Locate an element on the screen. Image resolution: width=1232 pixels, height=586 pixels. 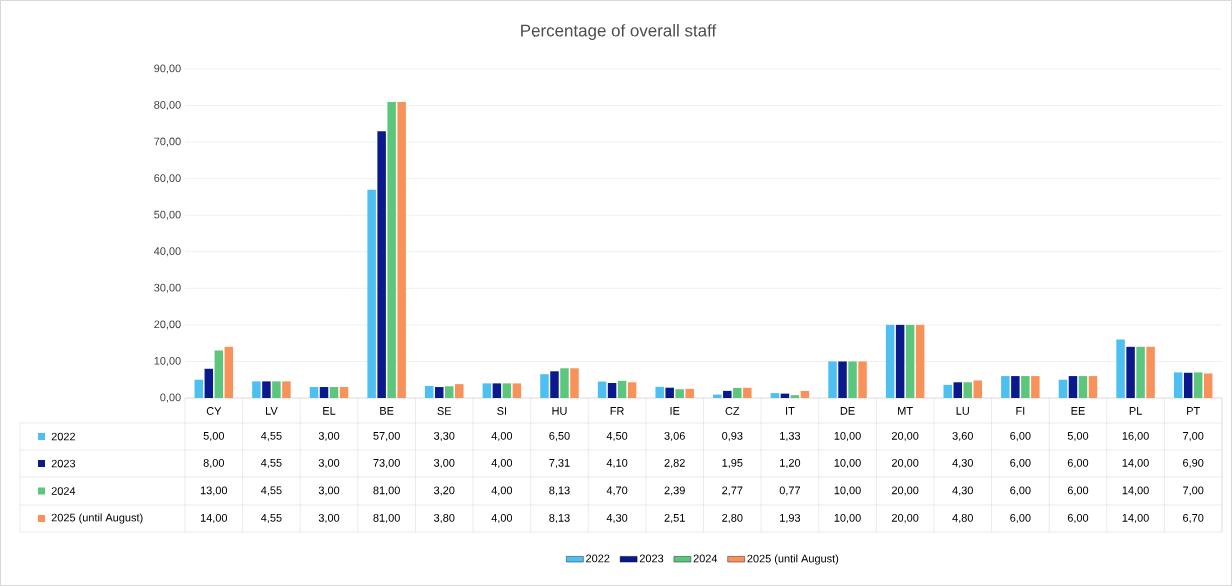
x-tick-label: SE is located at coordinates (444, 411).